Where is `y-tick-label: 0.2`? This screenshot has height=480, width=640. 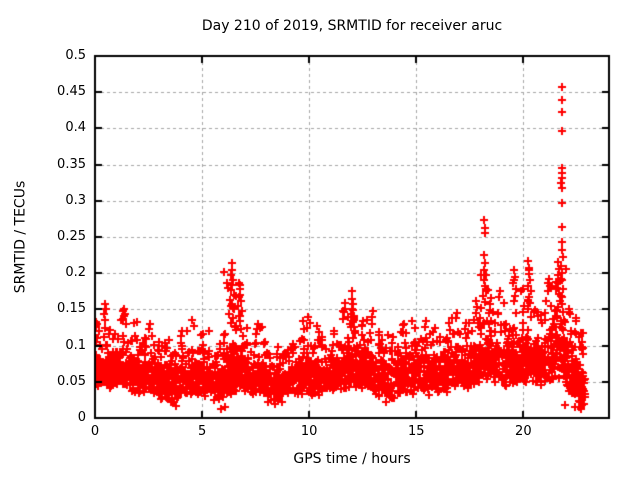
y-tick-label: 0.2 is located at coordinates (75, 273).